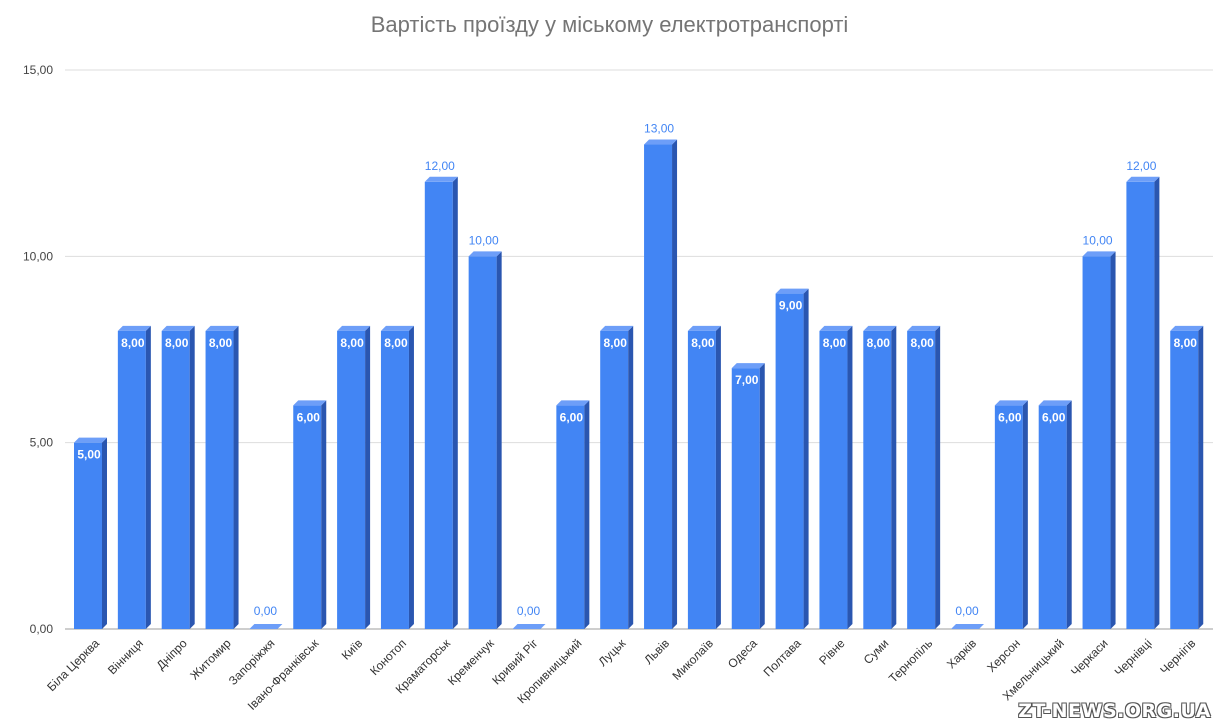 The height and width of the screenshot is (726, 1219). What do you see at coordinates (1089, 657) in the screenshot?
I see `x-tick-label: Черкаси` at bounding box center [1089, 657].